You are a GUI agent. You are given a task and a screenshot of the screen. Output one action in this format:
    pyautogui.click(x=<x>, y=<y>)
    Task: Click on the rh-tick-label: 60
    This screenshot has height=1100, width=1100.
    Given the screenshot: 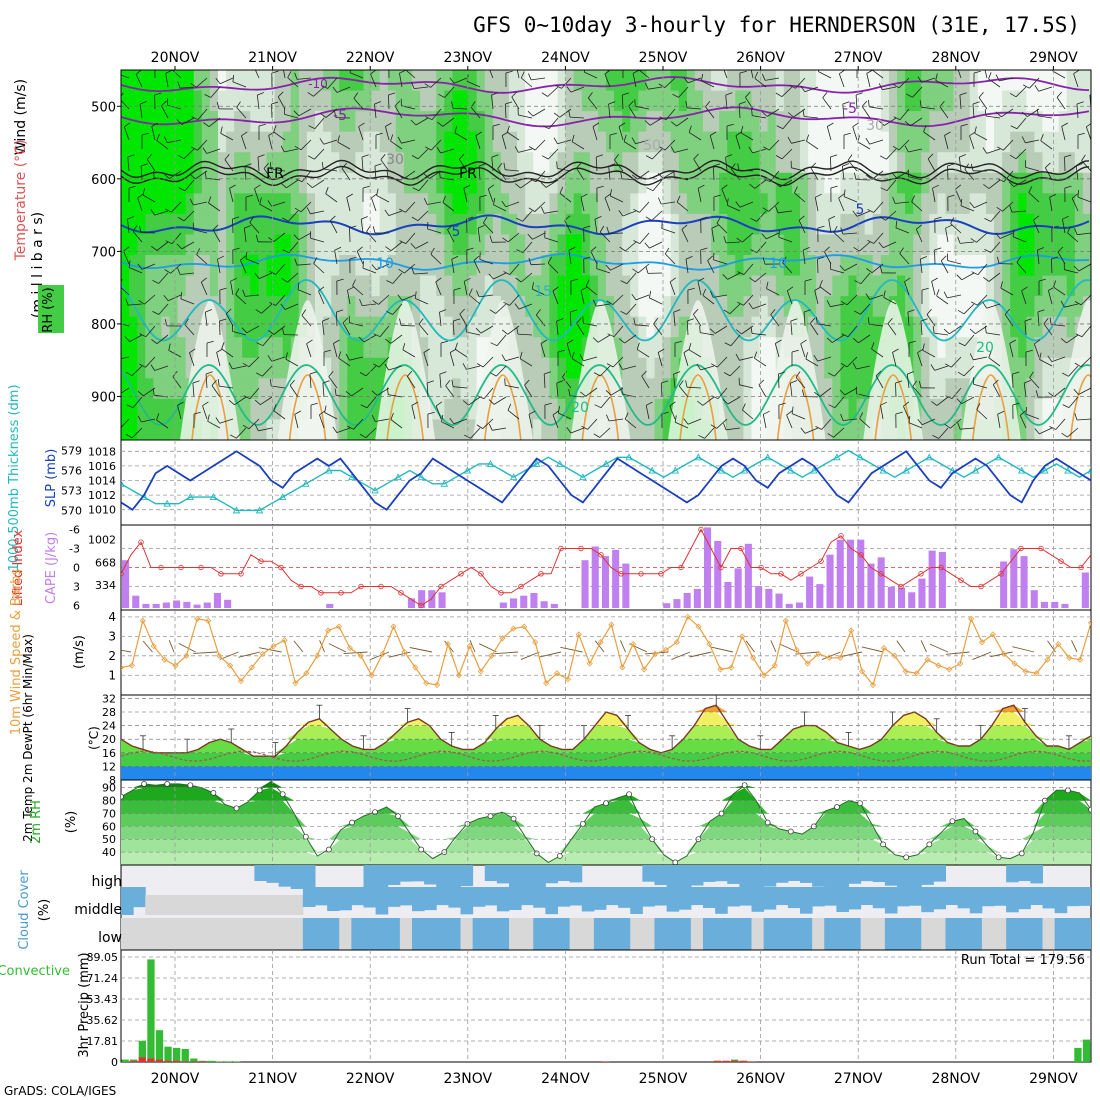 What is the action you would take?
    pyautogui.click(x=109, y=826)
    